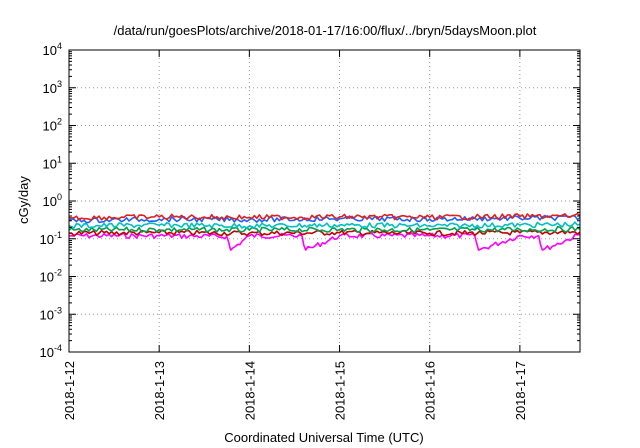 This screenshot has width=640, height=448. Describe the element at coordinates (59, 46) in the screenshot. I see `y-tick-exponent: 4` at that location.